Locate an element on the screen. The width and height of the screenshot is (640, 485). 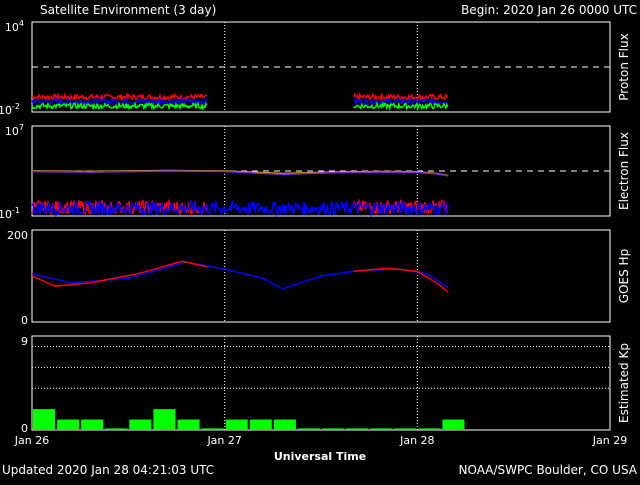
y-tick-label: 10⁴ is located at coordinates (14, 26).